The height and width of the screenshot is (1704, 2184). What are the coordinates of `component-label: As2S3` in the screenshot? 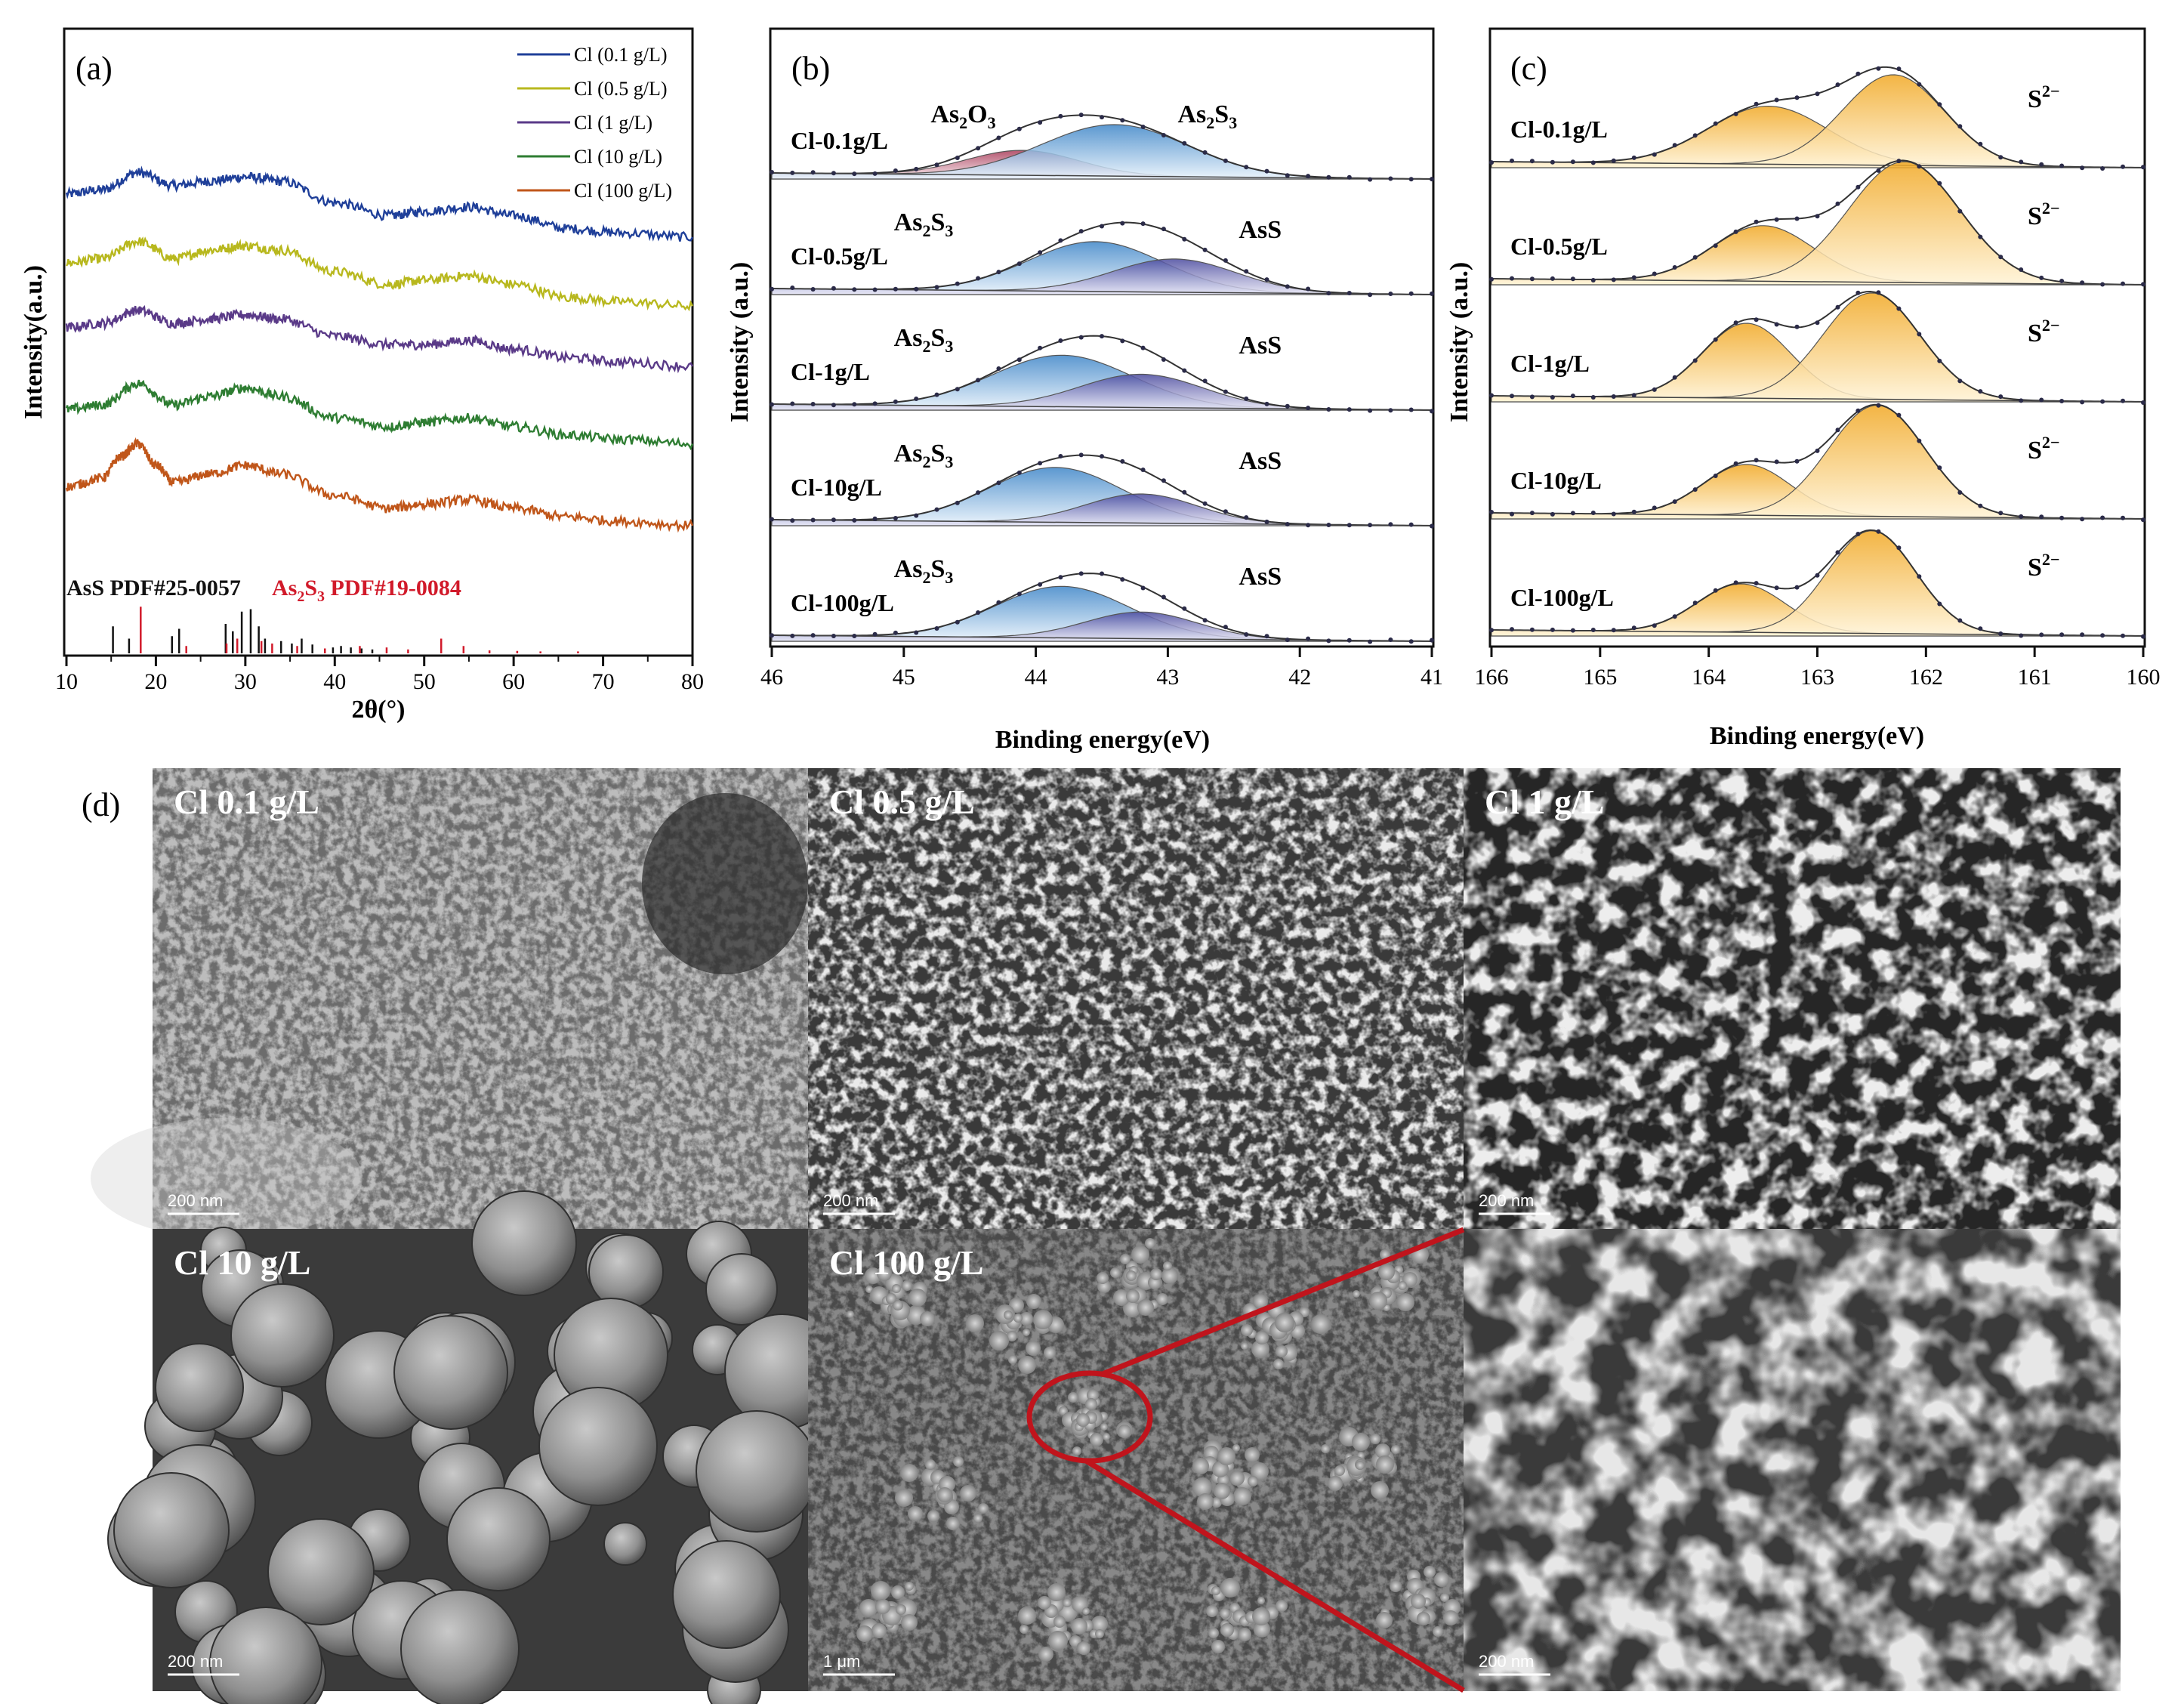 It's located at (924, 224).